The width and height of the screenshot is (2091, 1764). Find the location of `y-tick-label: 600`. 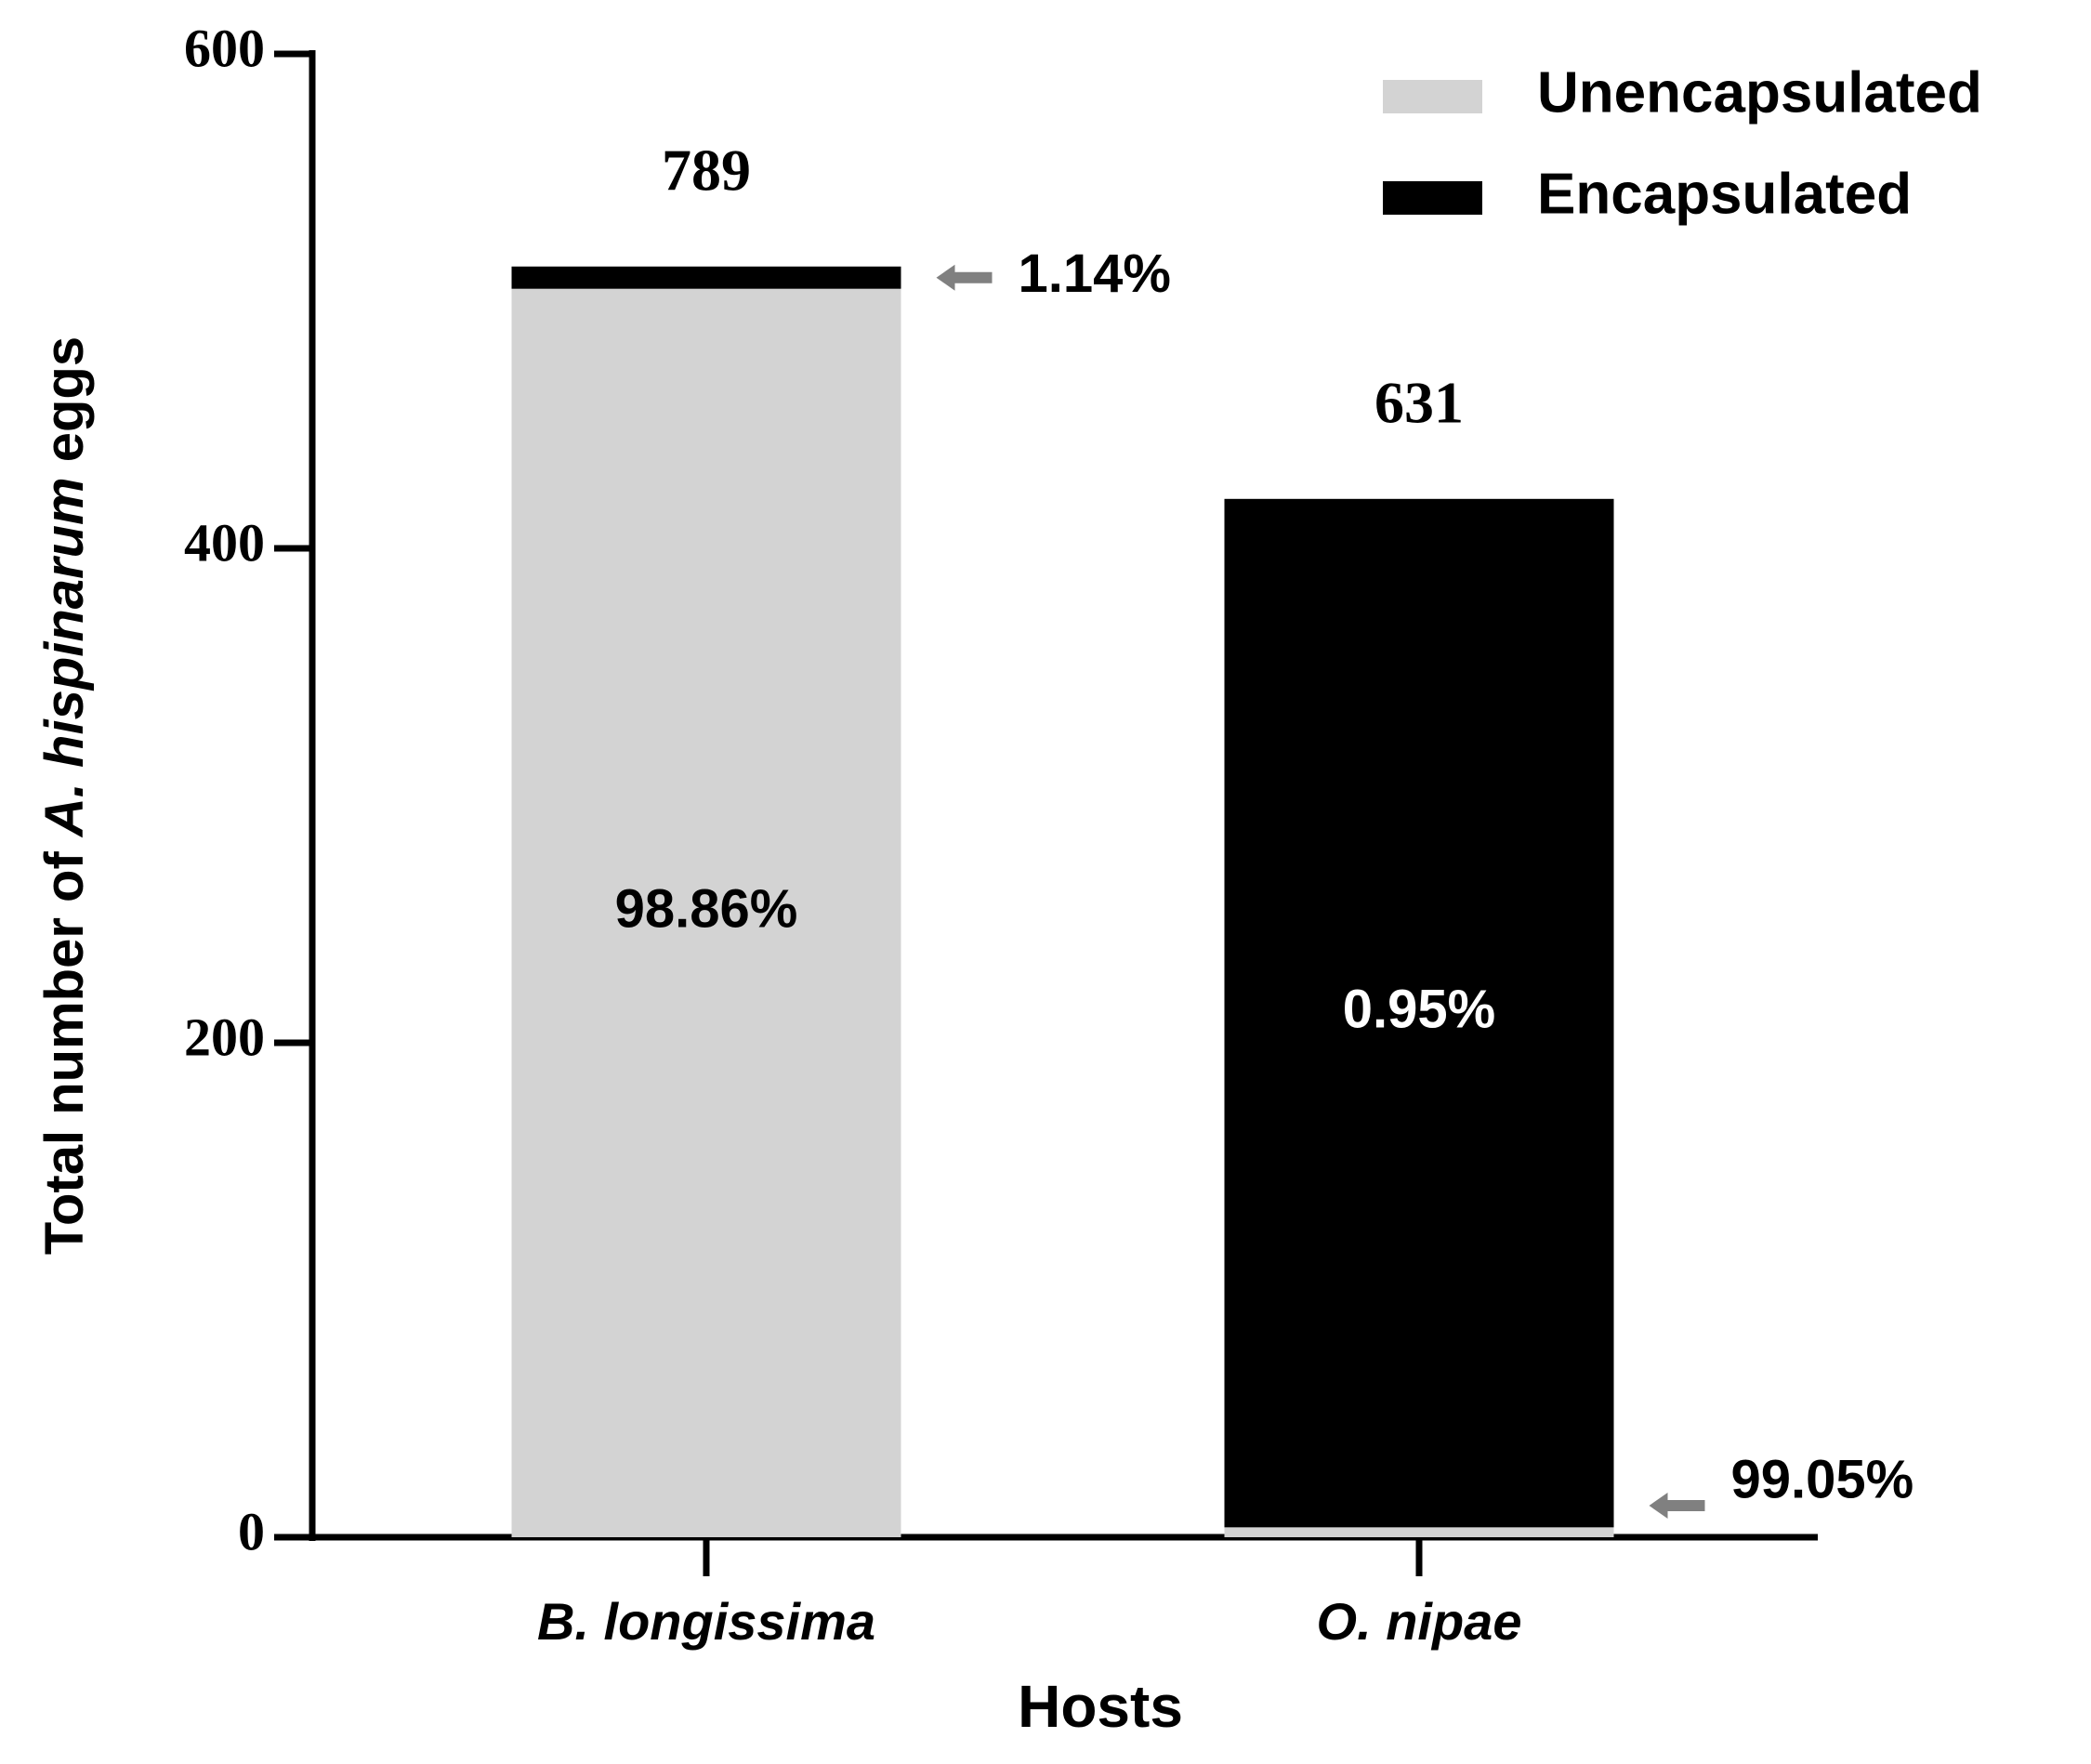

y-tick-label: 600 is located at coordinates (224, 48).